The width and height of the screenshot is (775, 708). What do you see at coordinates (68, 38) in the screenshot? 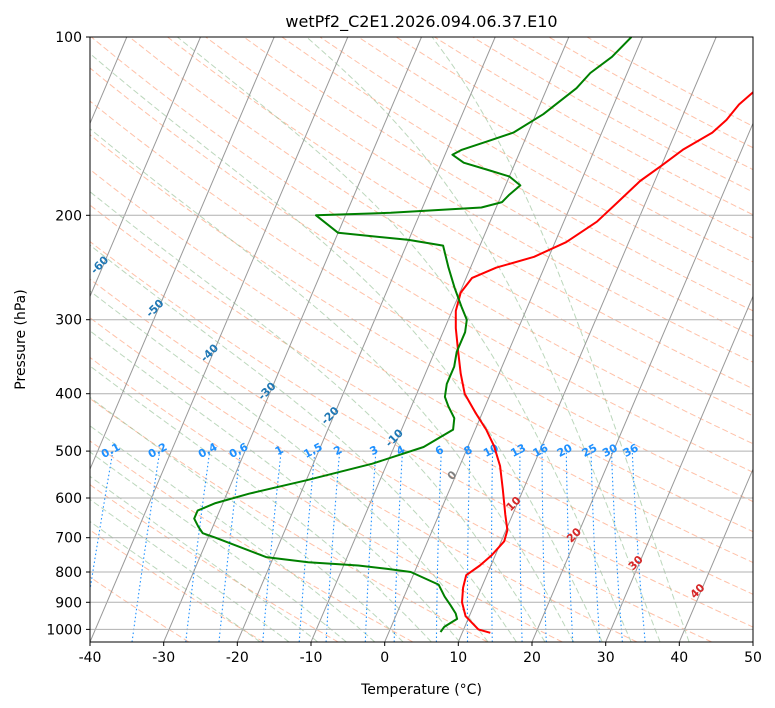
I see `y-tick-label: 100` at bounding box center [68, 38].